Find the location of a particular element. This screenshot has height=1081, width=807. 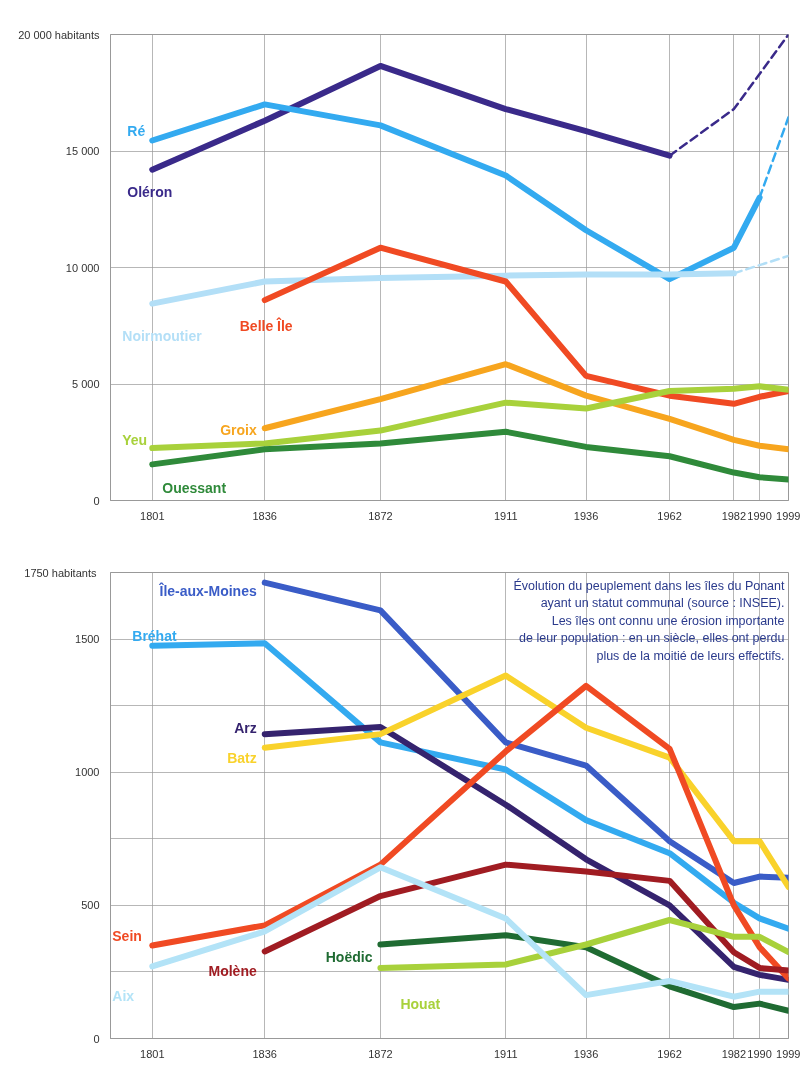

series-label: Arz is located at coordinates (245, 728).